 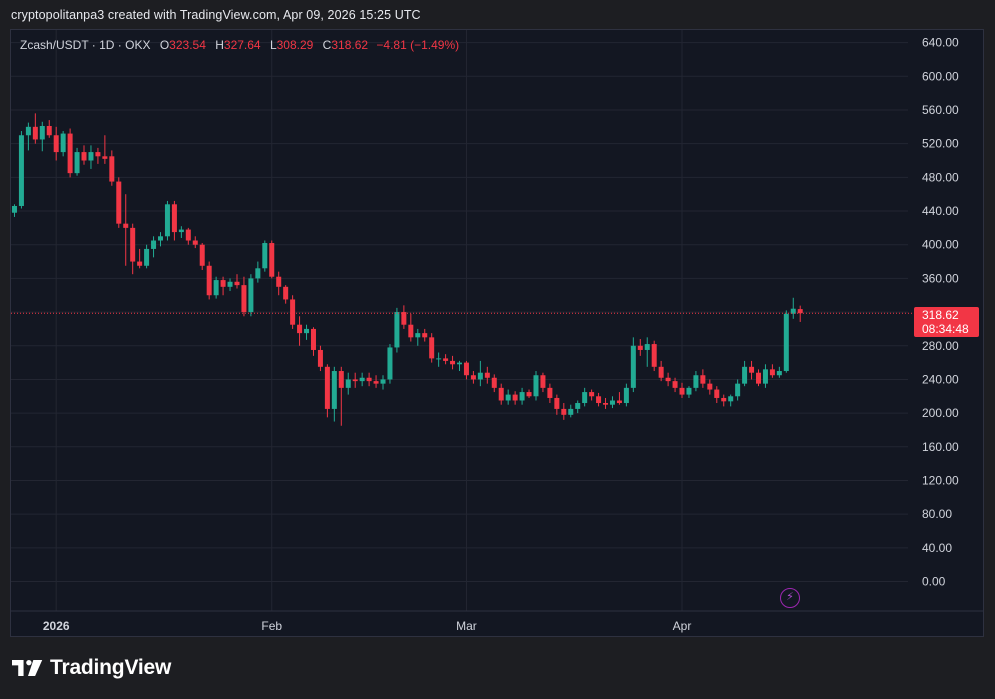 What do you see at coordinates (940, 211) in the screenshot?
I see `price-tick-label: 440.00` at bounding box center [940, 211].